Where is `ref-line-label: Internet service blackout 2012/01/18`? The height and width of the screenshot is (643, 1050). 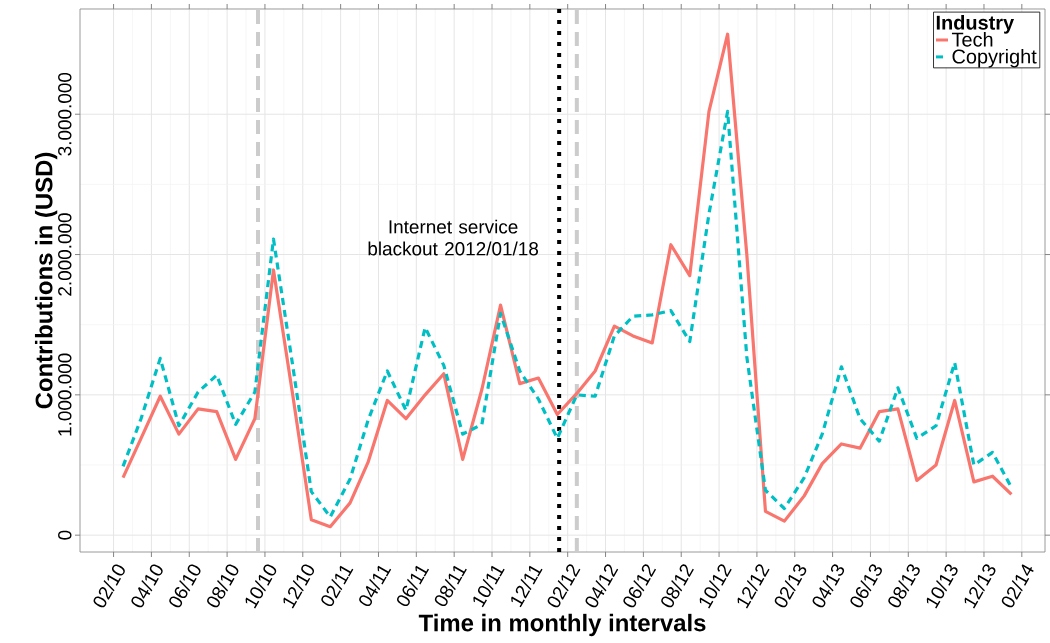 ref-line-label: Internet service blackout 2012/01/18 is located at coordinates (453, 237).